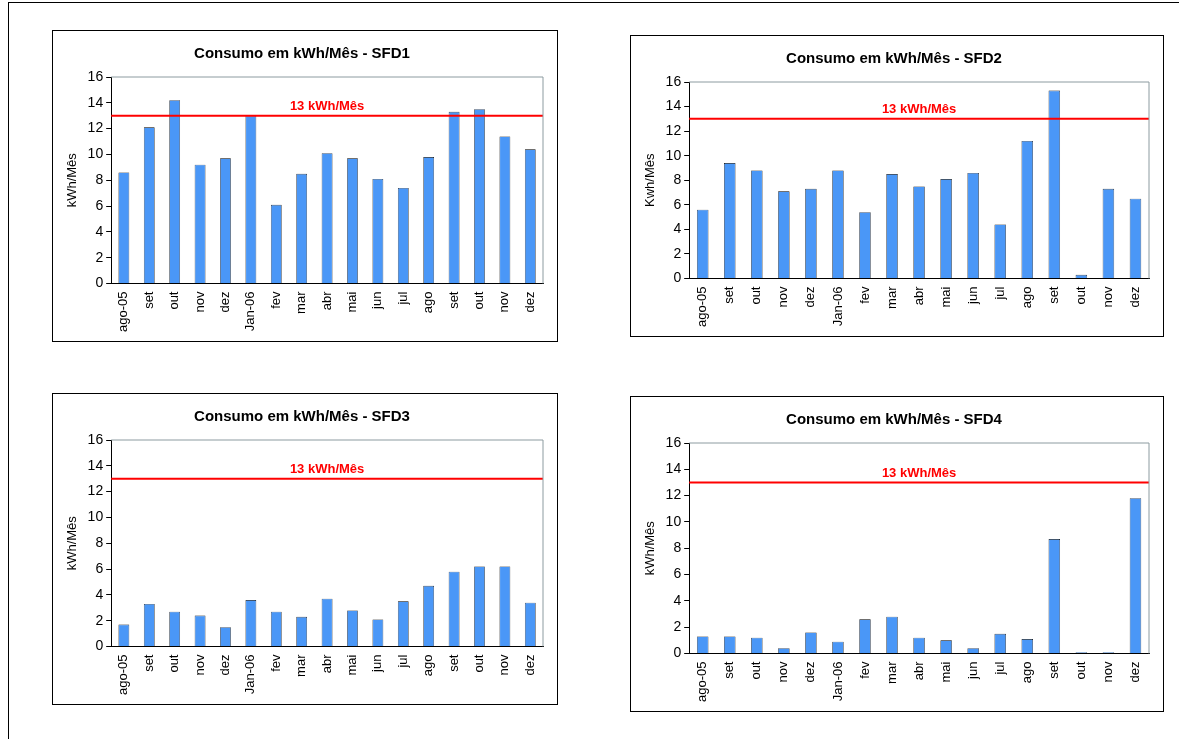  Describe the element at coordinates (894, 419) in the screenshot. I see `chart-title: Consumo em kWh/Mês - SFD4` at that location.